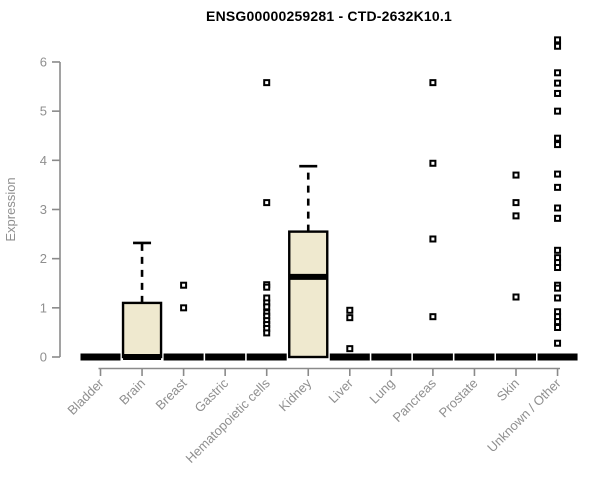 The height and width of the screenshot is (500, 600). I want to click on y-tick-label: 1, so click(43, 307).